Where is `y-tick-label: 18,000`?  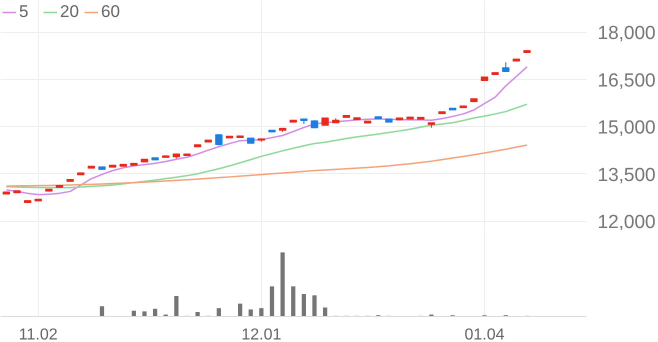
y-tick-label: 18,000 is located at coordinates (627, 33).